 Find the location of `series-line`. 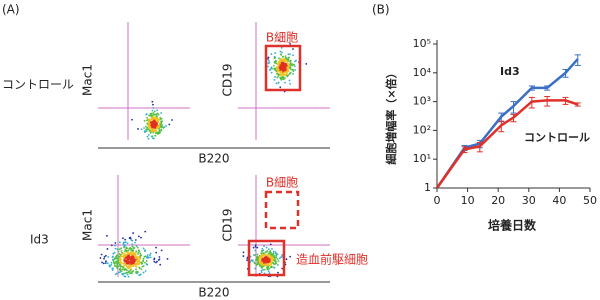

series-line is located at coordinates (507, 144).